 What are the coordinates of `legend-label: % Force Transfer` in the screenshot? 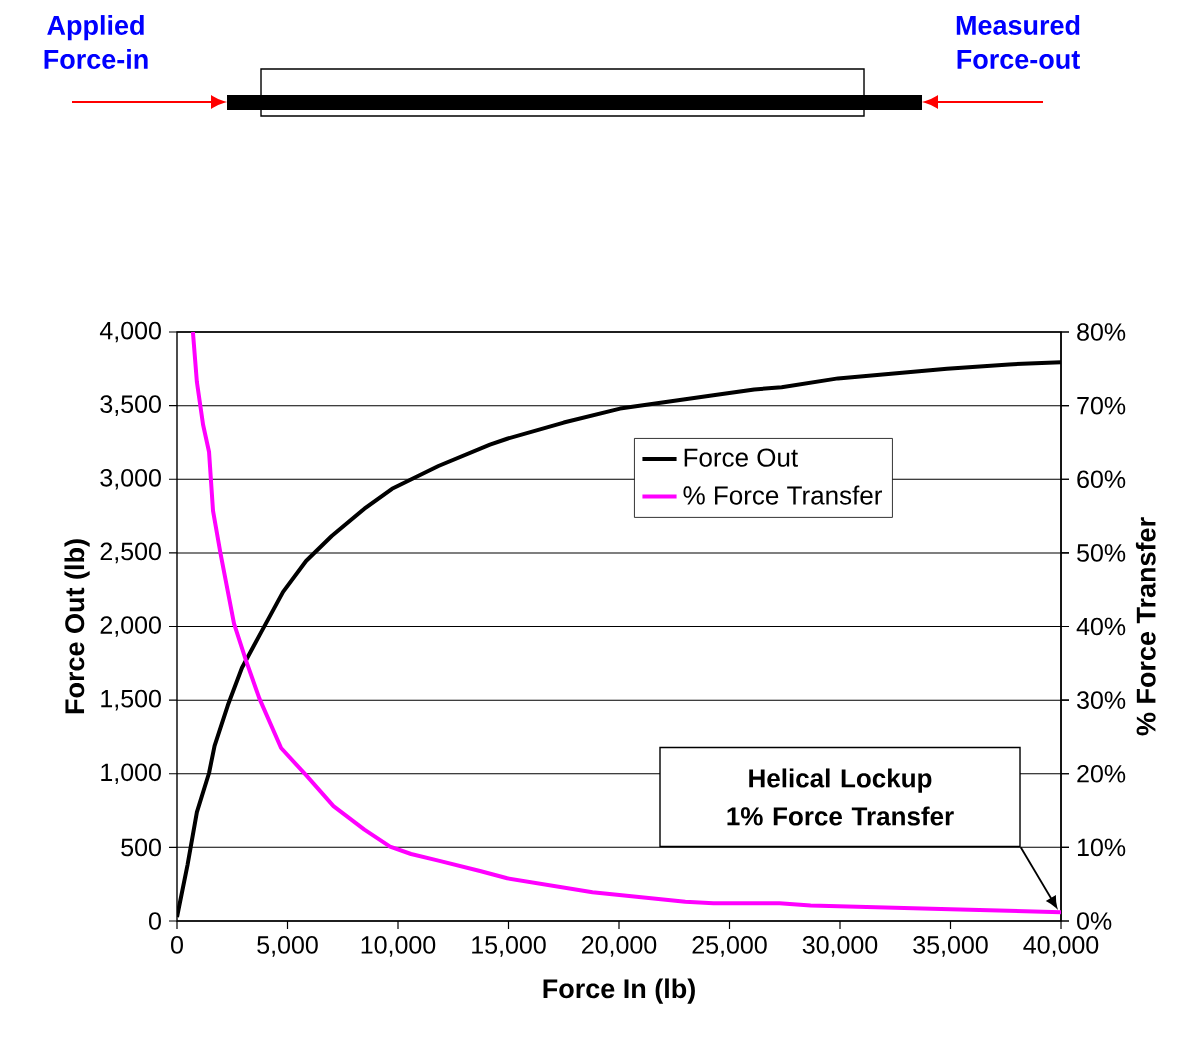 It's located at (782, 495).